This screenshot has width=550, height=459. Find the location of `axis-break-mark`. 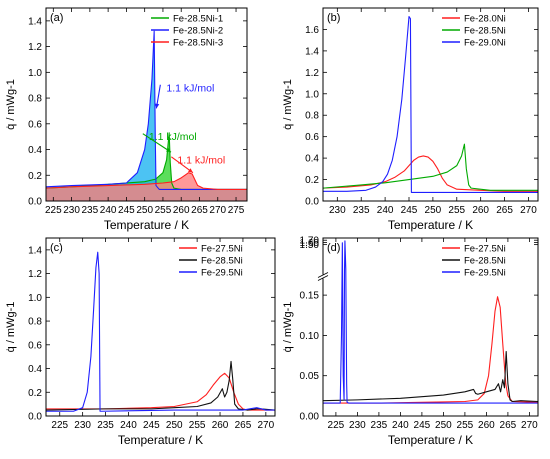

axis-break-mark is located at coordinates (323, 278).